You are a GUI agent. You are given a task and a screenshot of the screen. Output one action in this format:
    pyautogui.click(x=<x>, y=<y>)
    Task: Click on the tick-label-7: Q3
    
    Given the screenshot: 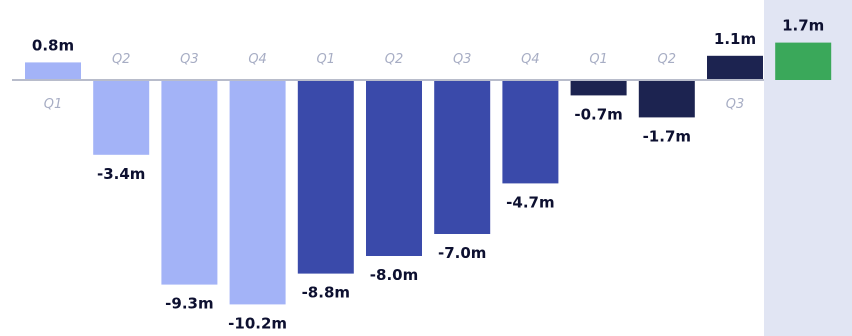 What is the action you would take?
    pyautogui.click(x=462, y=59)
    